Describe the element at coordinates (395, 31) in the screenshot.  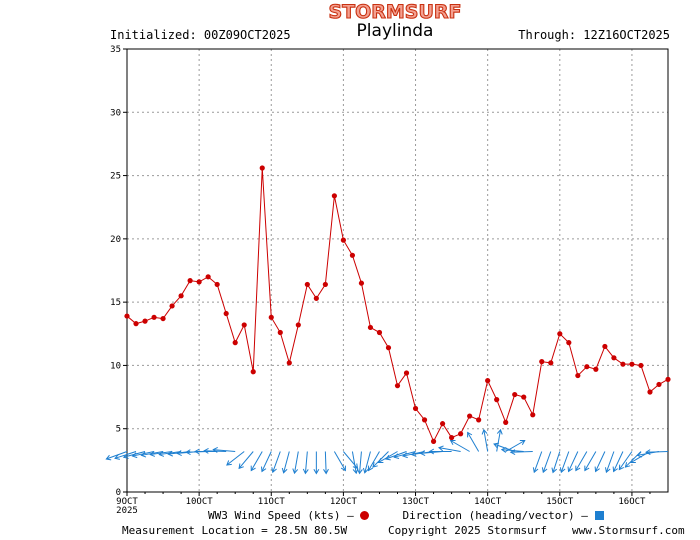
I see `page-title: Playlinda` at that location.